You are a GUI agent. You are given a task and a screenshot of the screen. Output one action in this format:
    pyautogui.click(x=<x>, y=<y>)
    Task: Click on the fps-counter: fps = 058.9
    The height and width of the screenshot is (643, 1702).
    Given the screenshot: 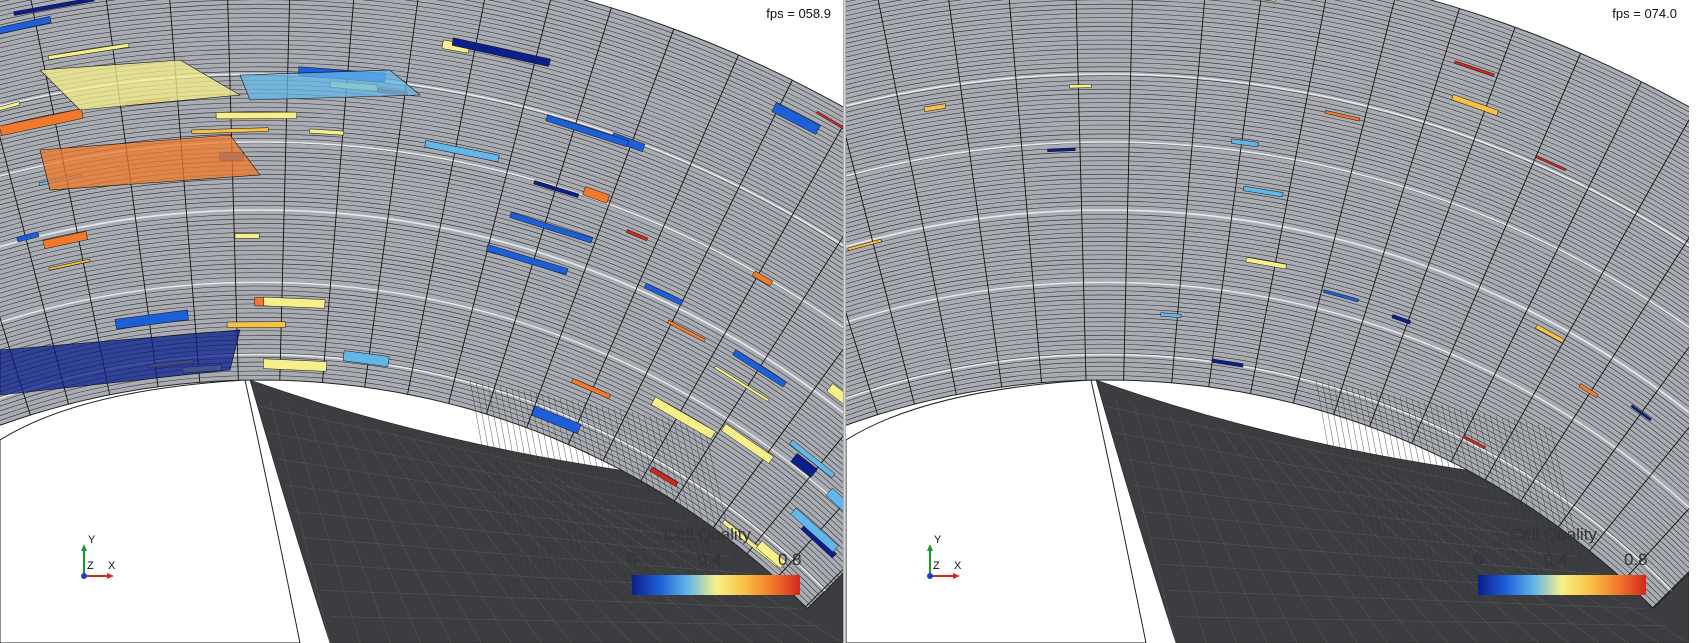 What is the action you would take?
    pyautogui.click(x=798, y=13)
    